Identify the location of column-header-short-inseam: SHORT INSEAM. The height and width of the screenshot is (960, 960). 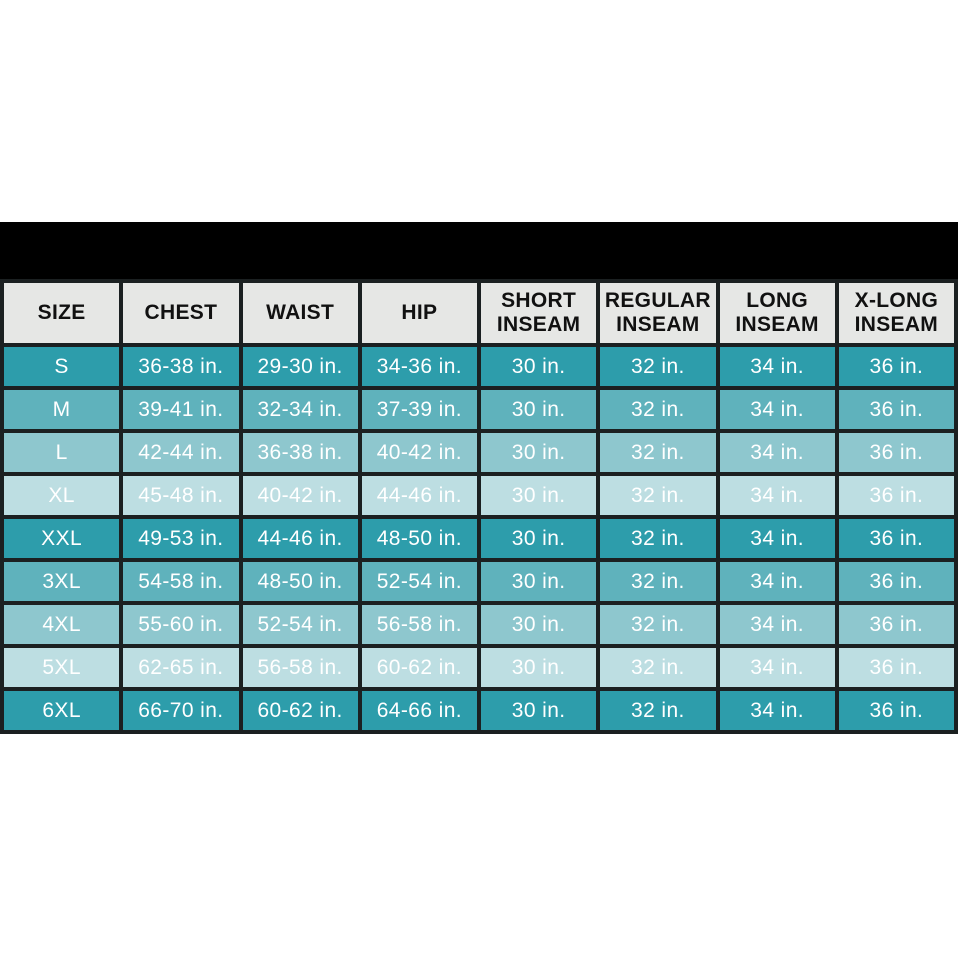
(538, 313).